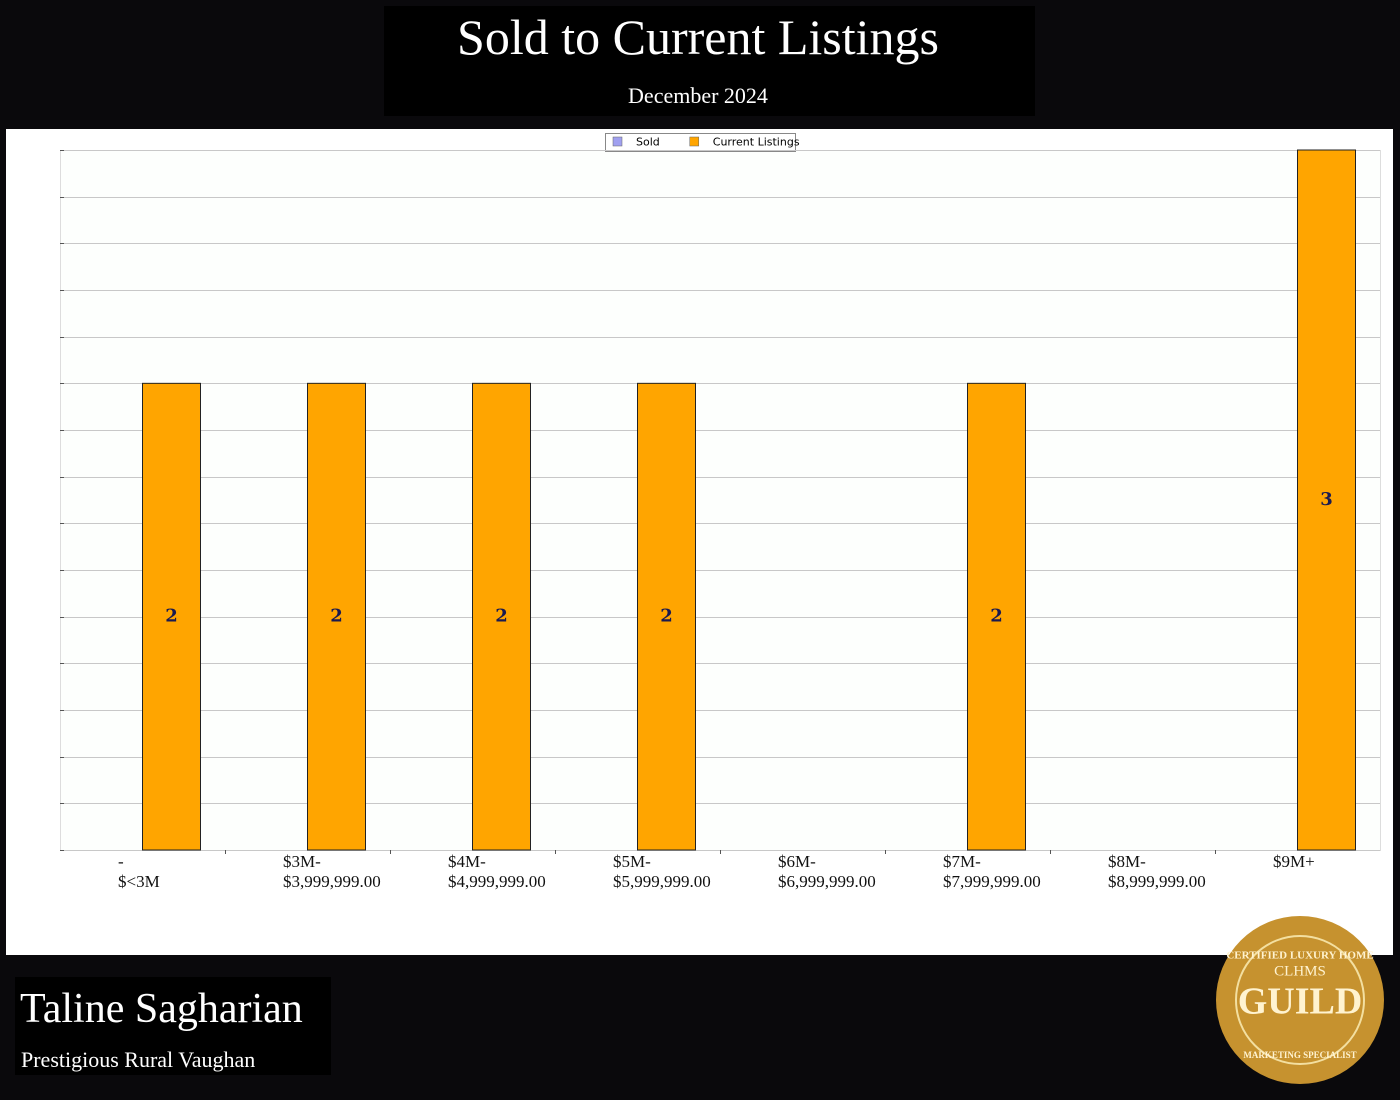 Image resolution: width=1400 pixels, height=1100 pixels. I want to click on x-tick-label: $3M- $3,999,999.00, so click(332, 871).